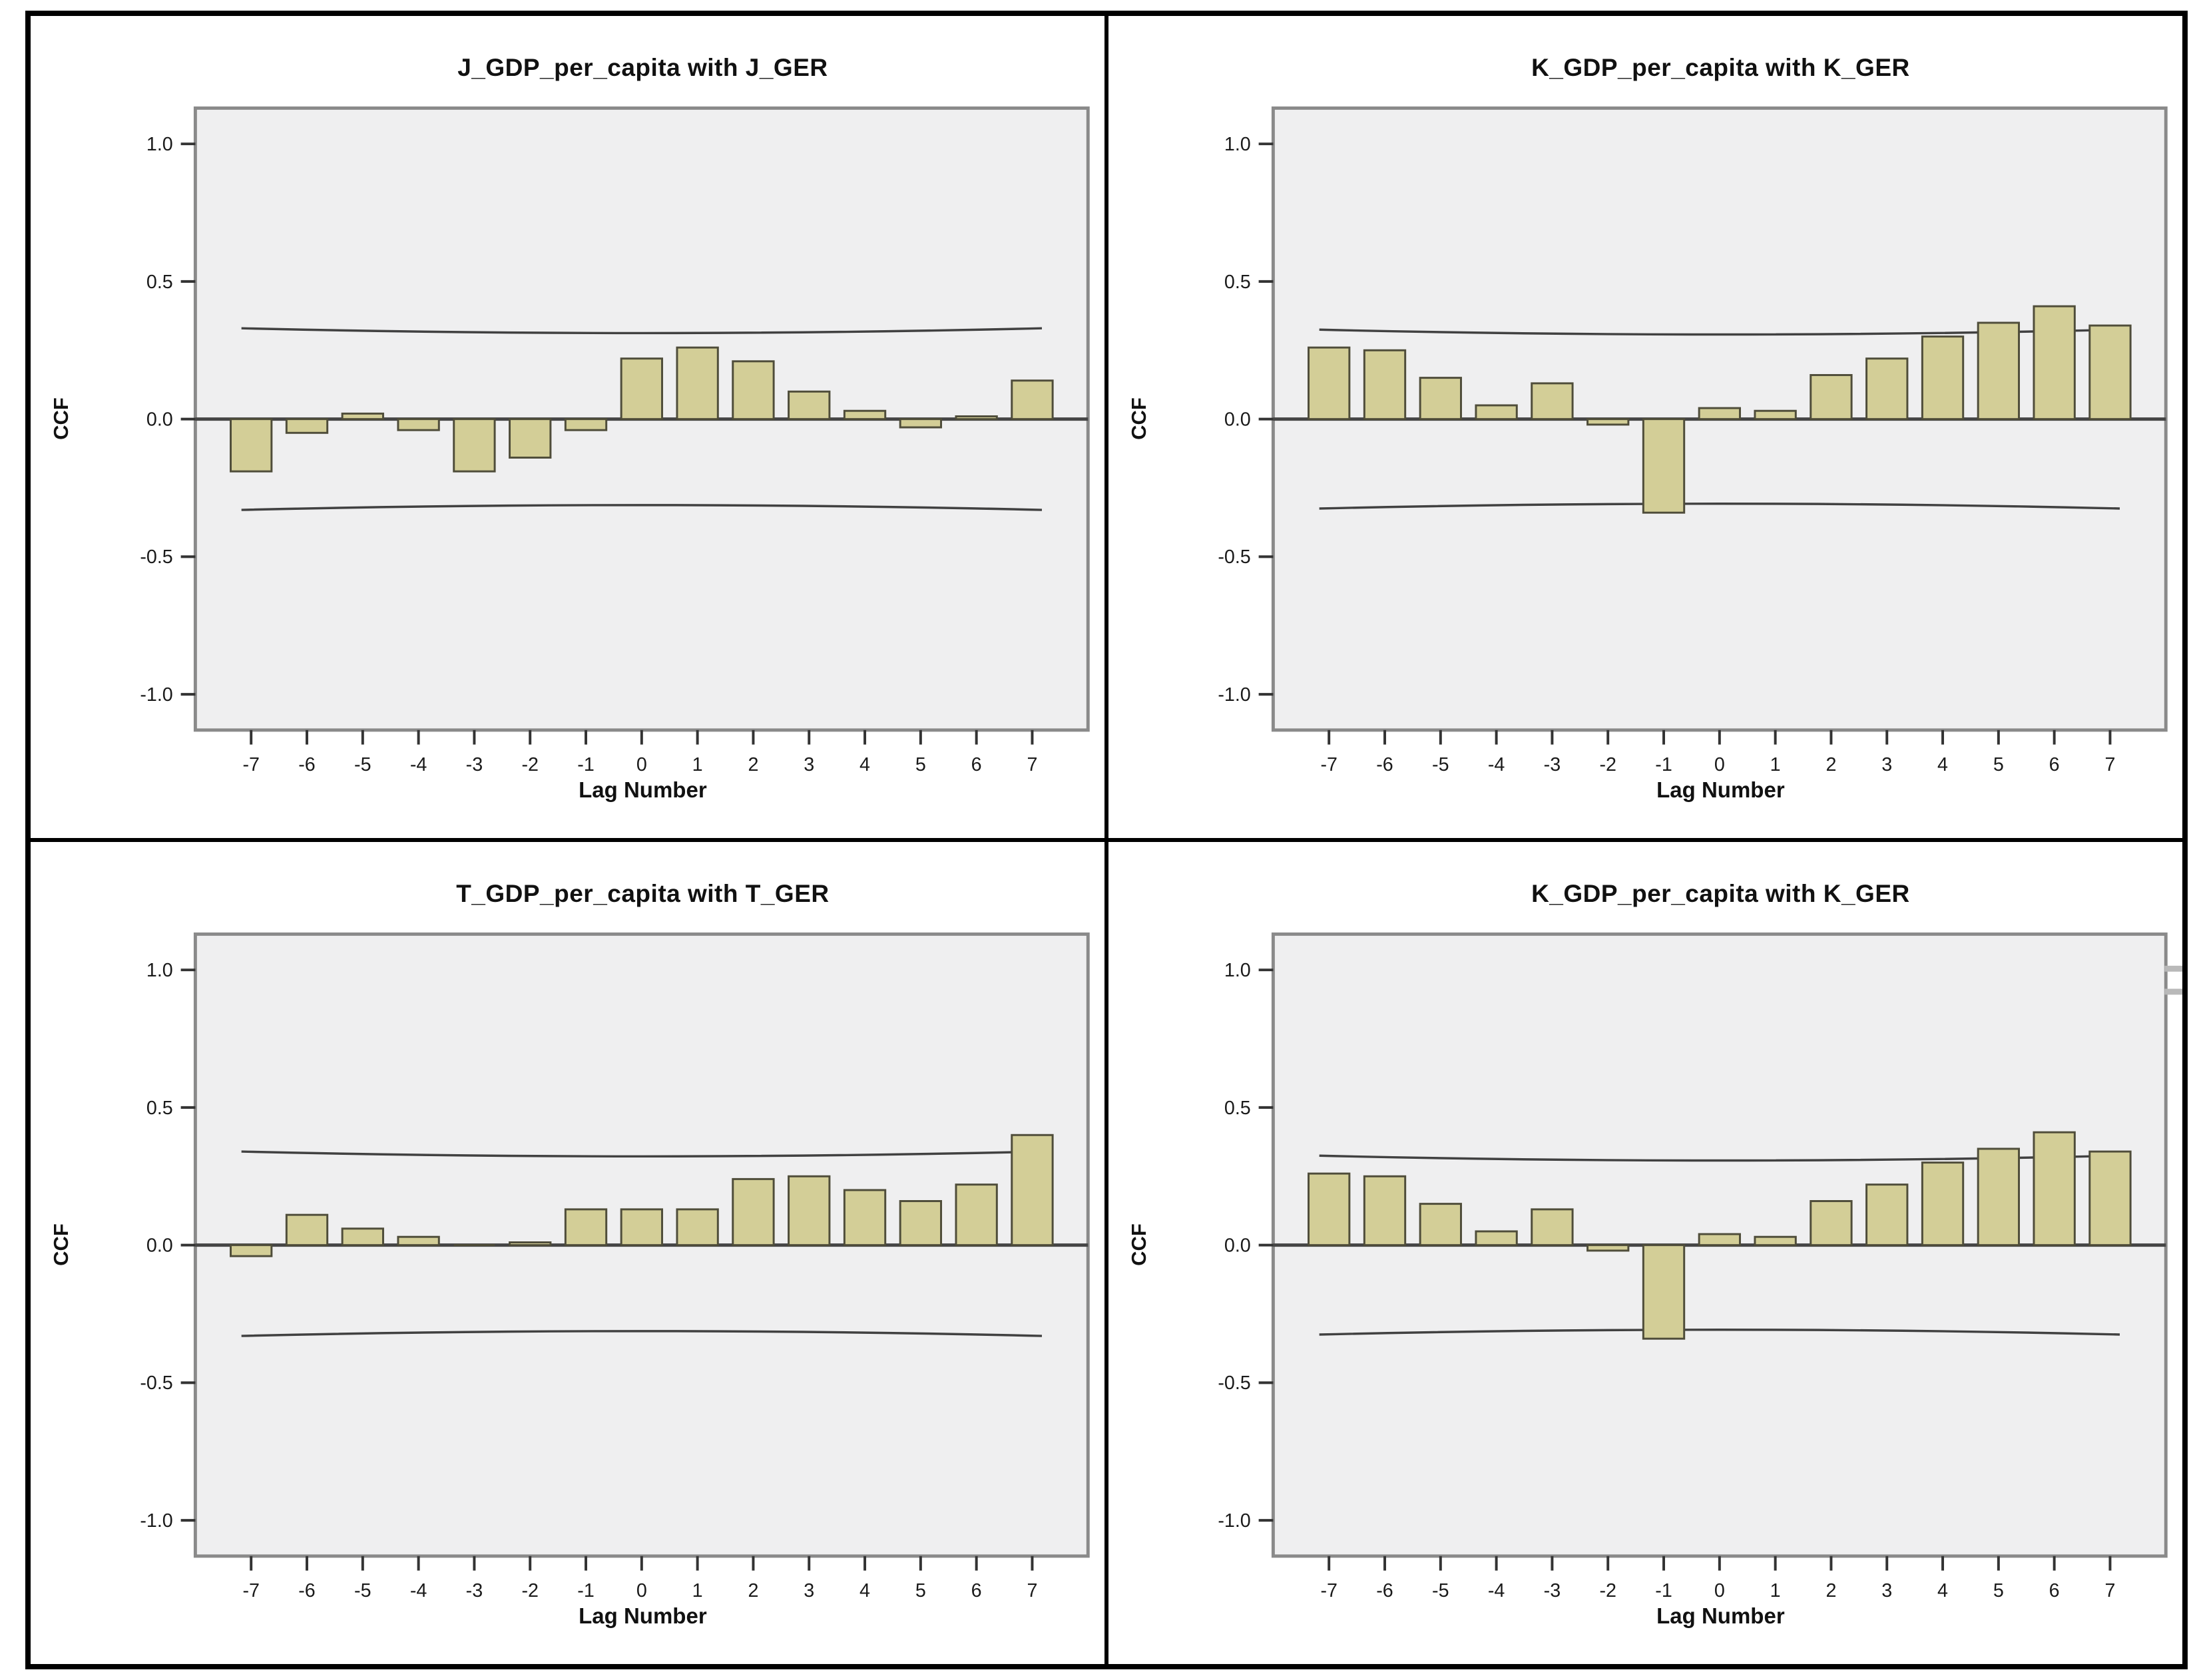  Describe the element at coordinates (530, 438) in the screenshot. I see `bar-lag--2` at that location.